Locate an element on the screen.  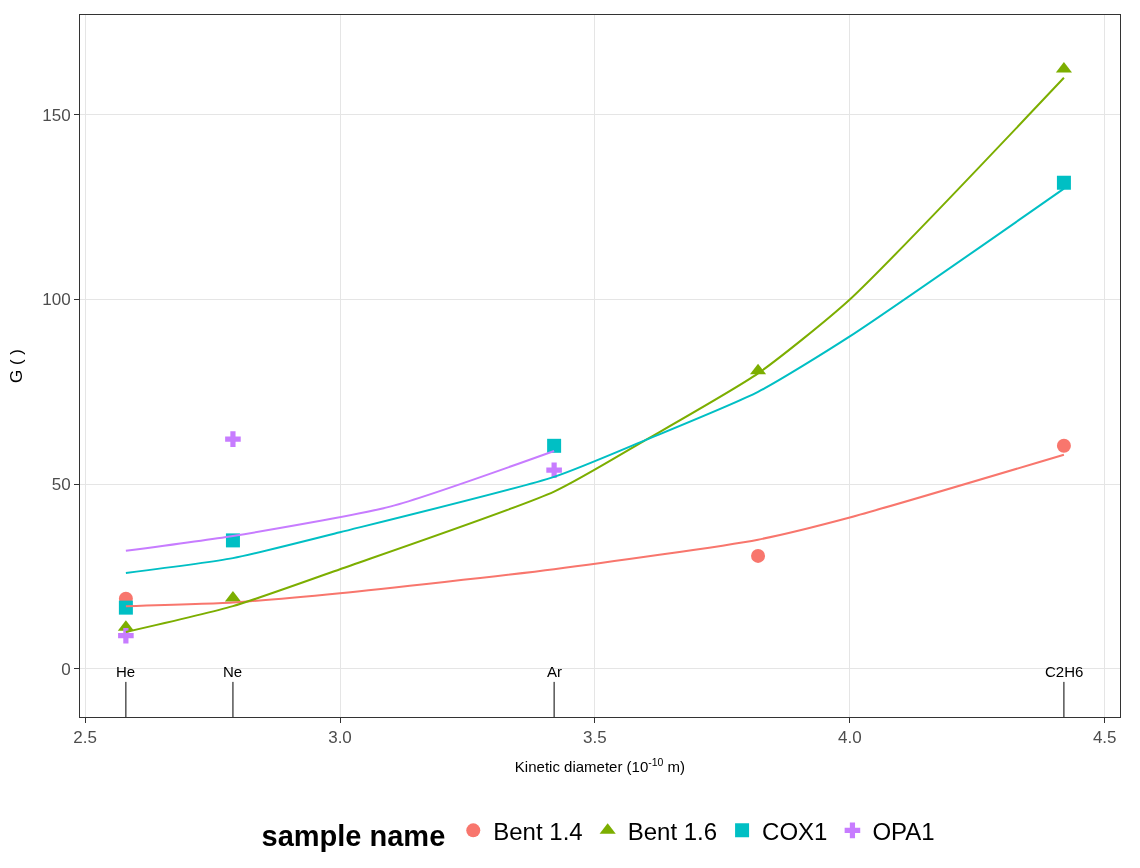
y-axis-title: G ( ) is located at coordinates (16, 366).